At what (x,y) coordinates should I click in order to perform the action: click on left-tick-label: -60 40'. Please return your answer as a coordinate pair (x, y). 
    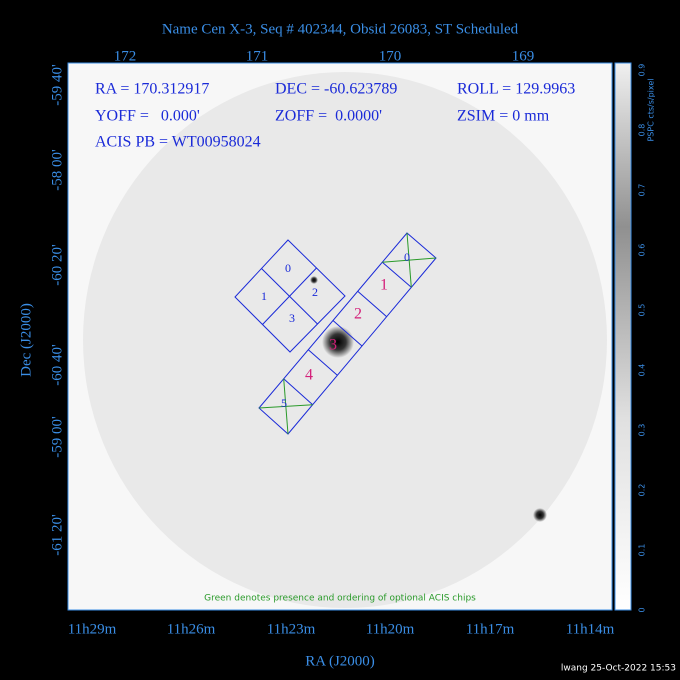
    Looking at the image, I should click on (57, 365).